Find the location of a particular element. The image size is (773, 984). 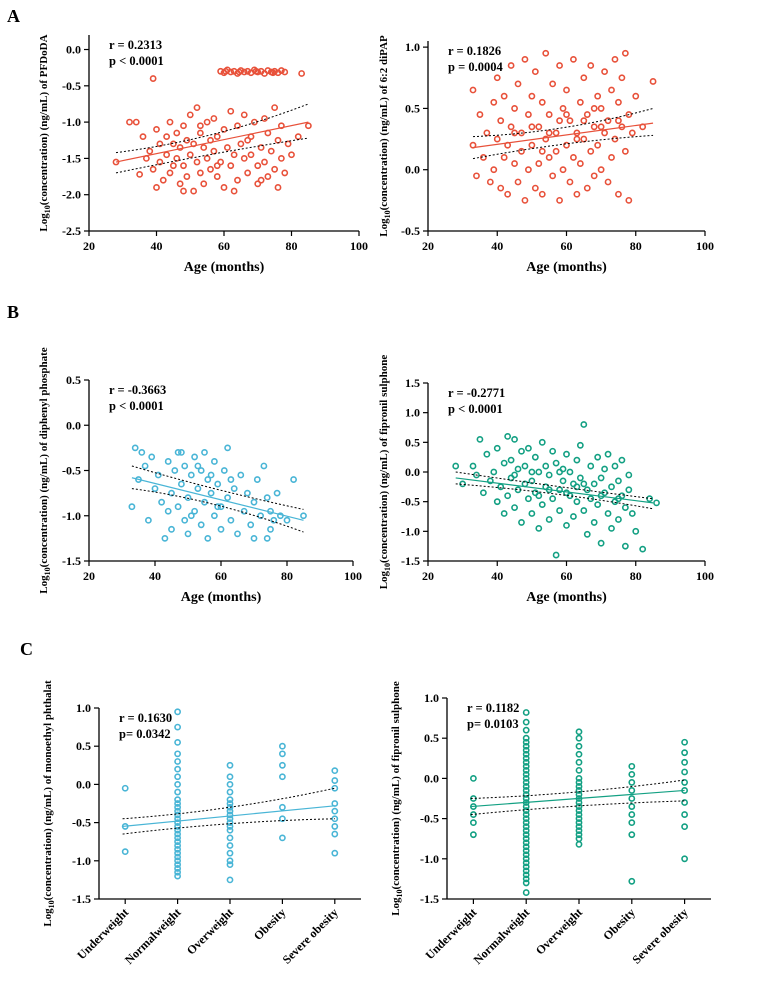

x-axis-title: Age (months) is located at coordinates (566, 267).